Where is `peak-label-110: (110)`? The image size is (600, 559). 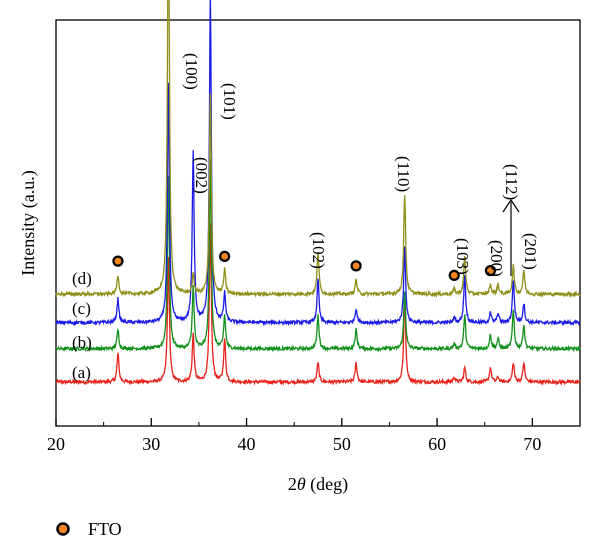
peak-label-110: (110) is located at coordinates (403, 174).